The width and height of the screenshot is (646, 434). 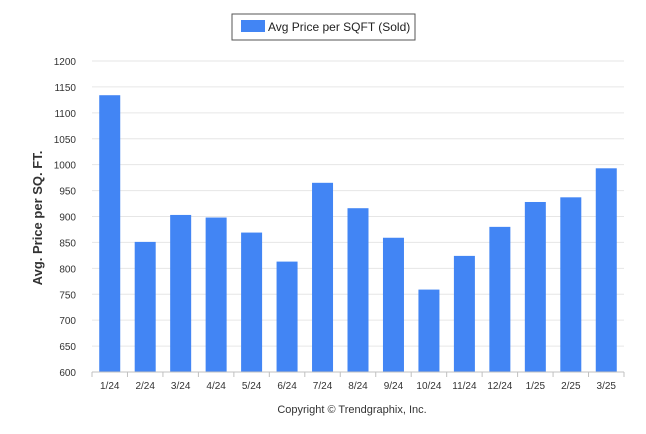 I want to click on y-tick-label: 950, so click(x=67, y=192).